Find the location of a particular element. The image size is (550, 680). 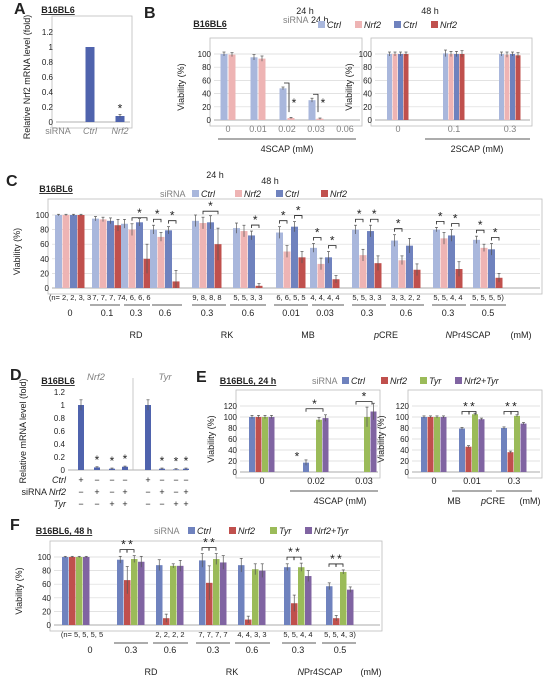

x-tick-label: 0.03 is located at coordinates (325, 313).